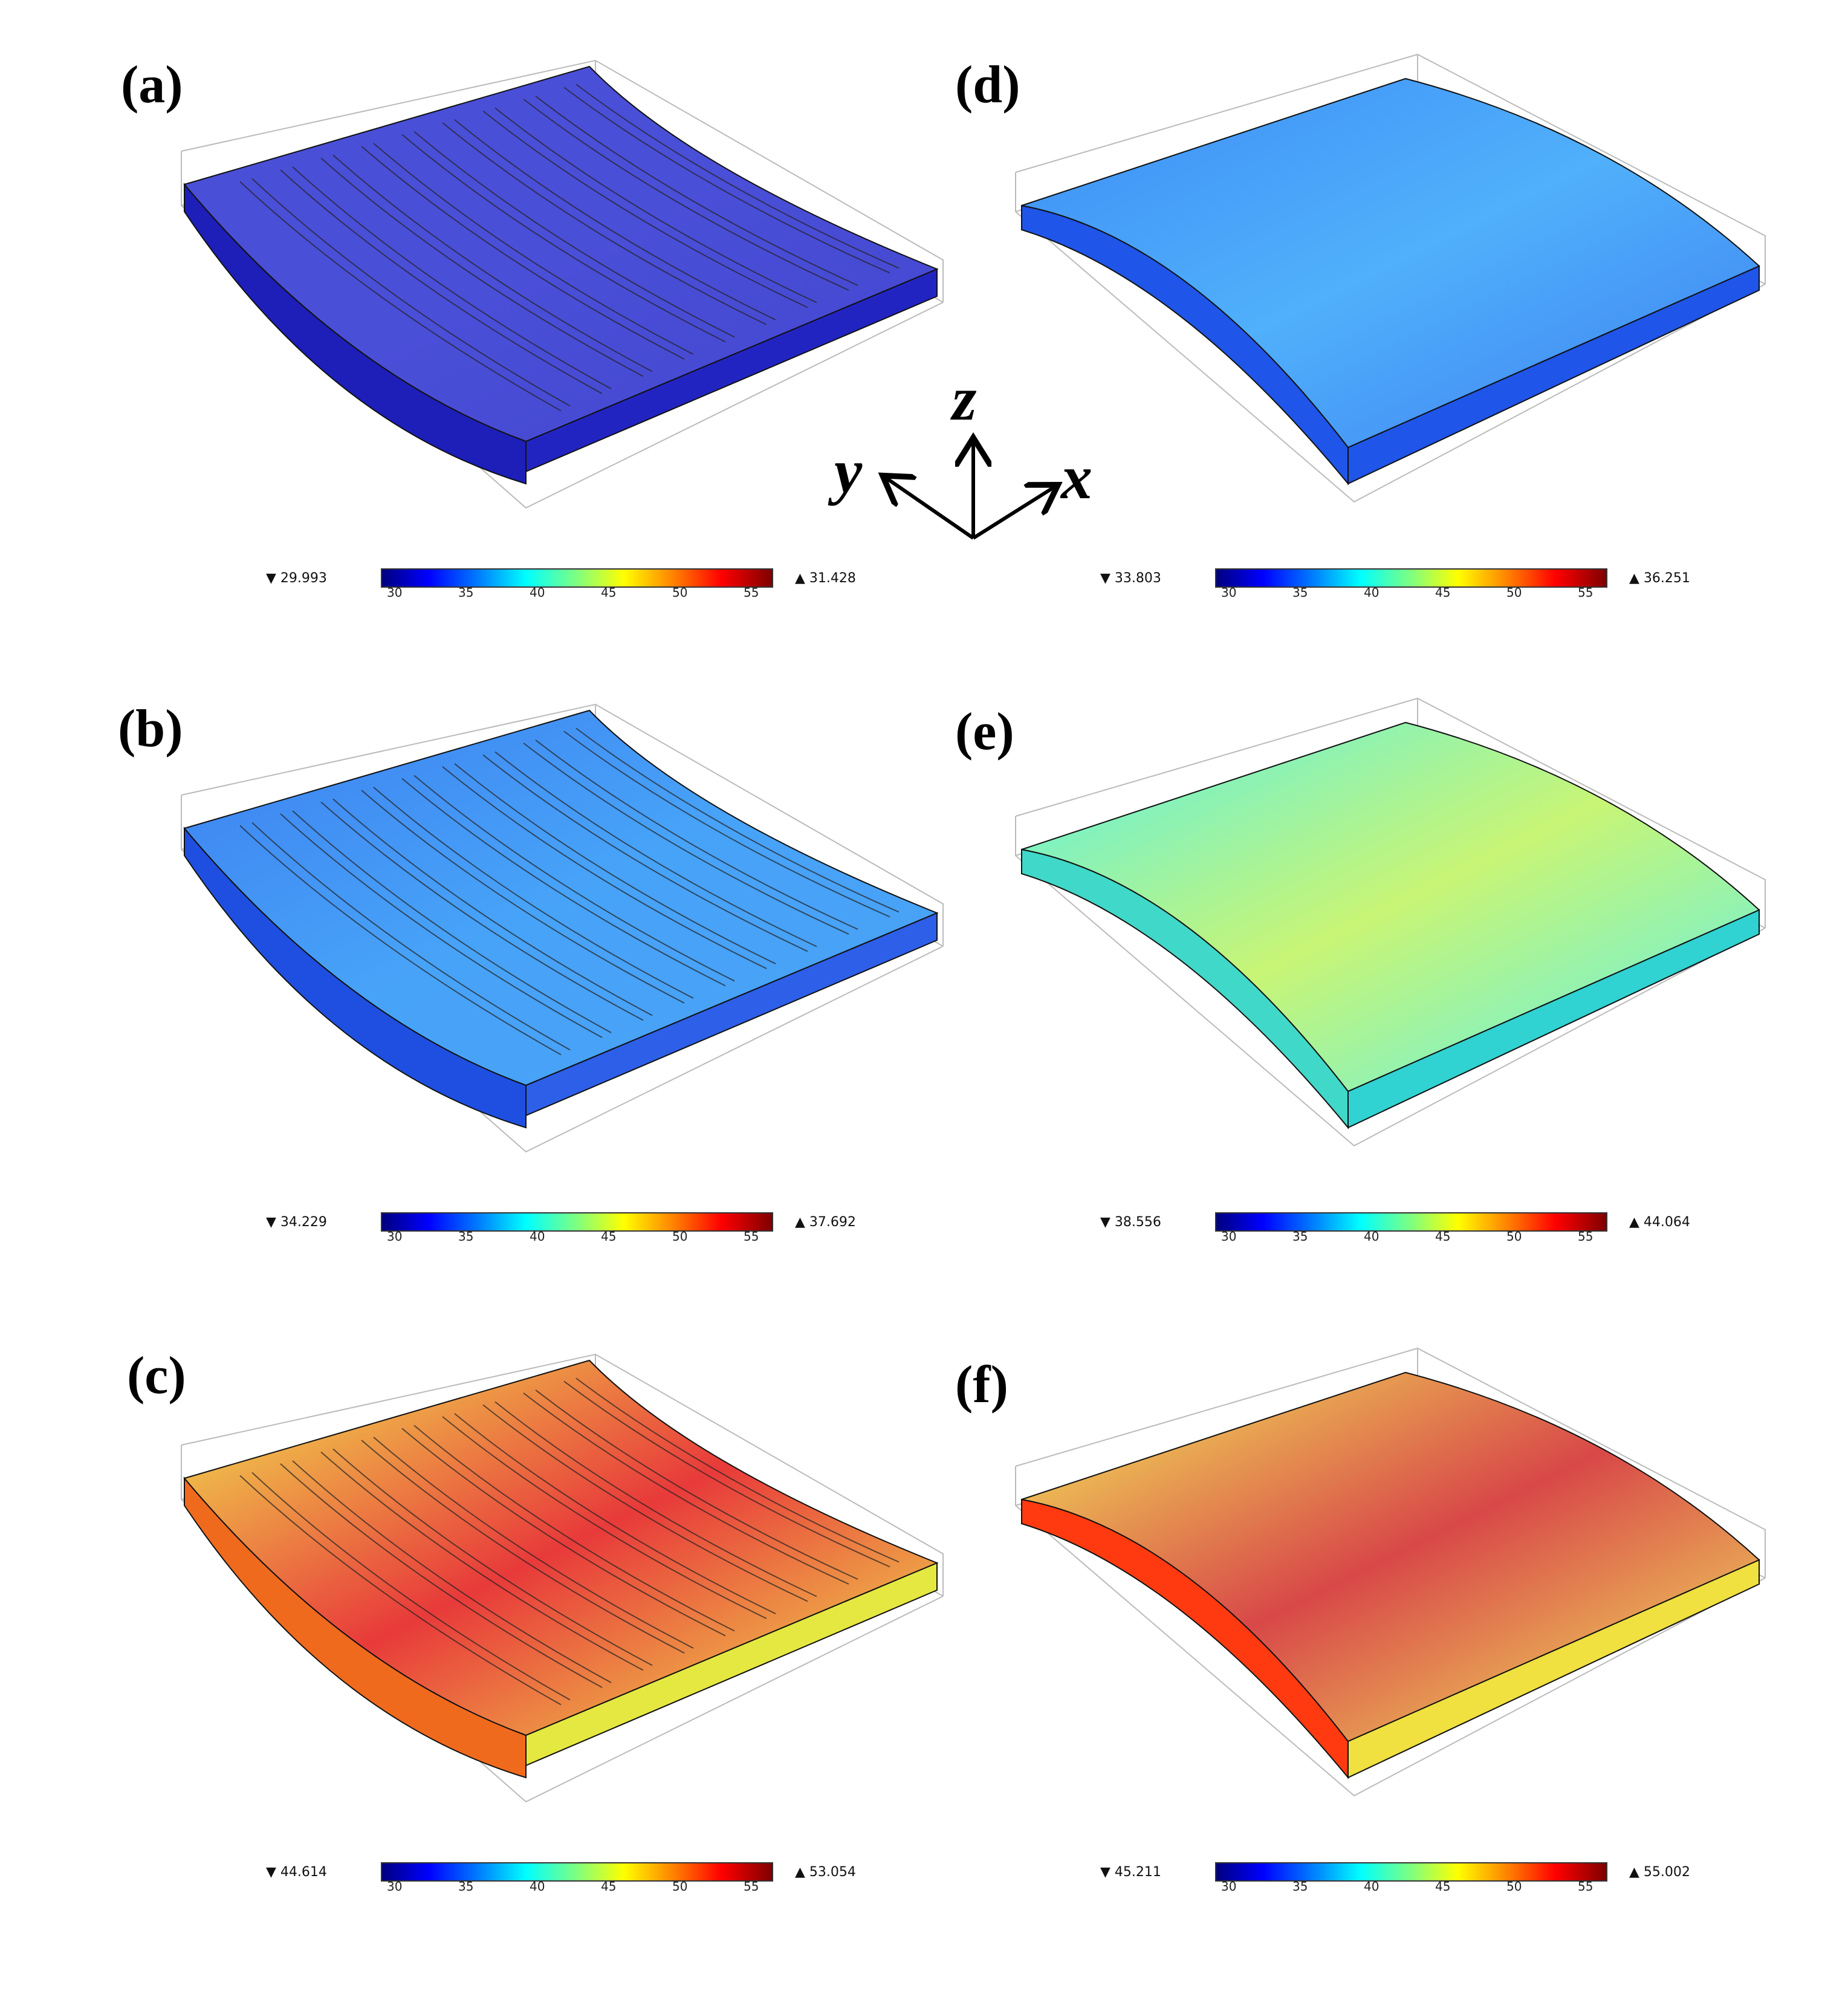  Describe the element at coordinates (965, 399) in the screenshot. I see `z-axis-label: z` at that location.